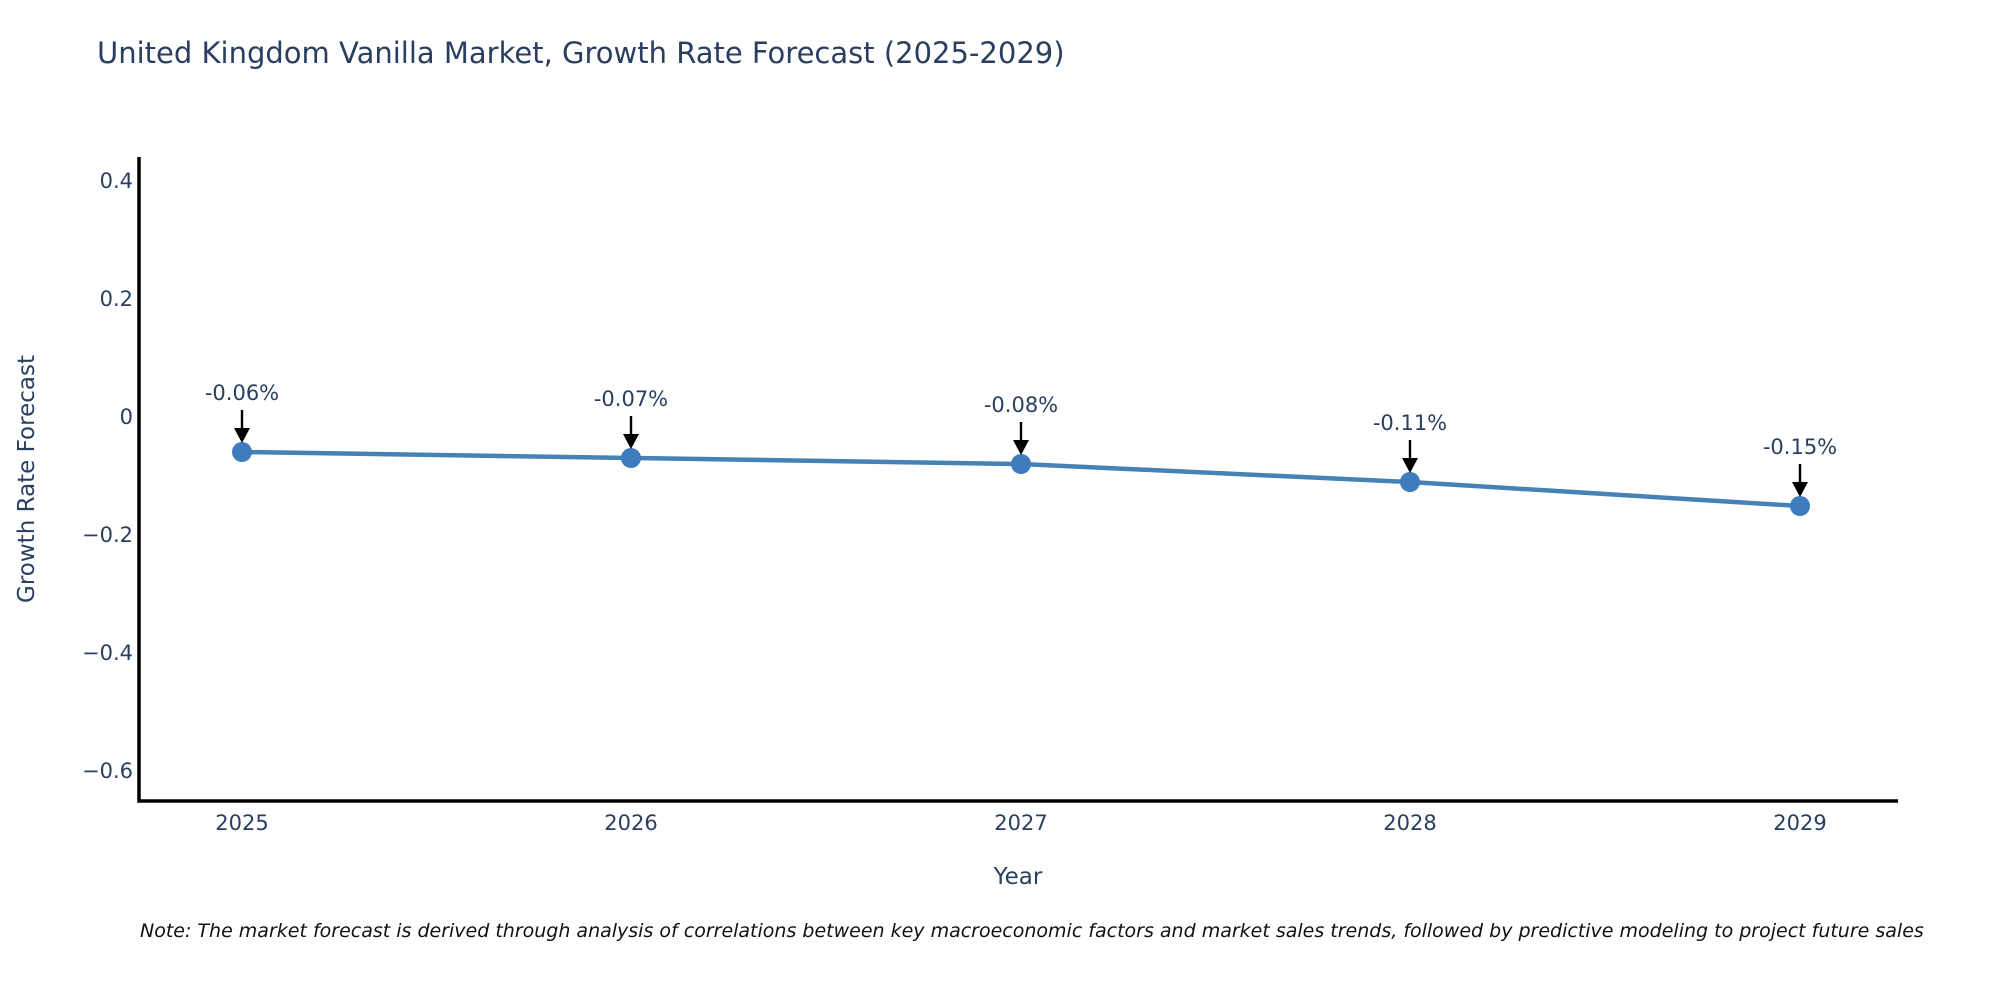 The image size is (2000, 1000). Describe the element at coordinates (1410, 823) in the screenshot. I see `x-tick-label-2028: 2028` at that location.